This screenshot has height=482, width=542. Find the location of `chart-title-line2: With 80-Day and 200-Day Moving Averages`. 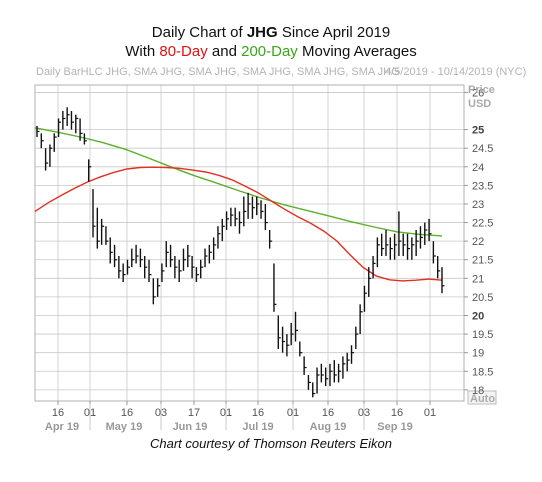

chart-title-line2: With 80-Day and 200-Day Moving Averages is located at coordinates (271, 52).